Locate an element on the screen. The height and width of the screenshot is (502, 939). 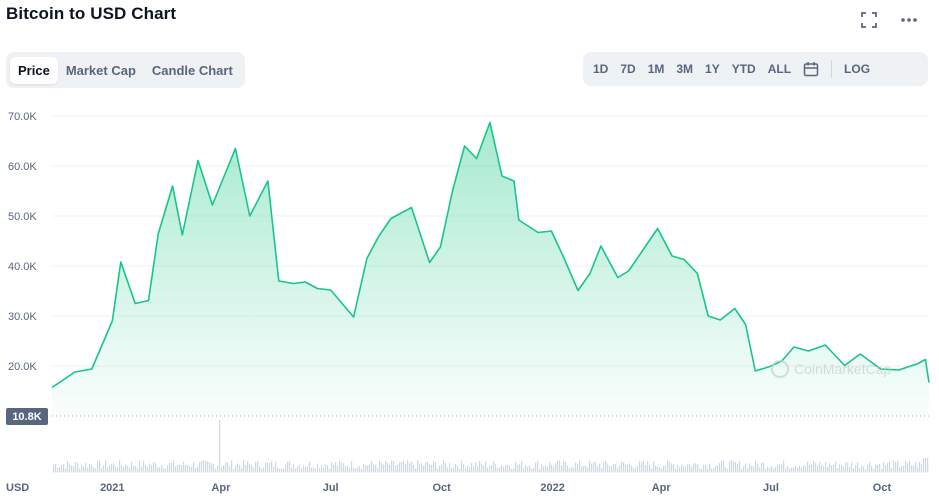
range-ytd: YTD is located at coordinates (743, 69).